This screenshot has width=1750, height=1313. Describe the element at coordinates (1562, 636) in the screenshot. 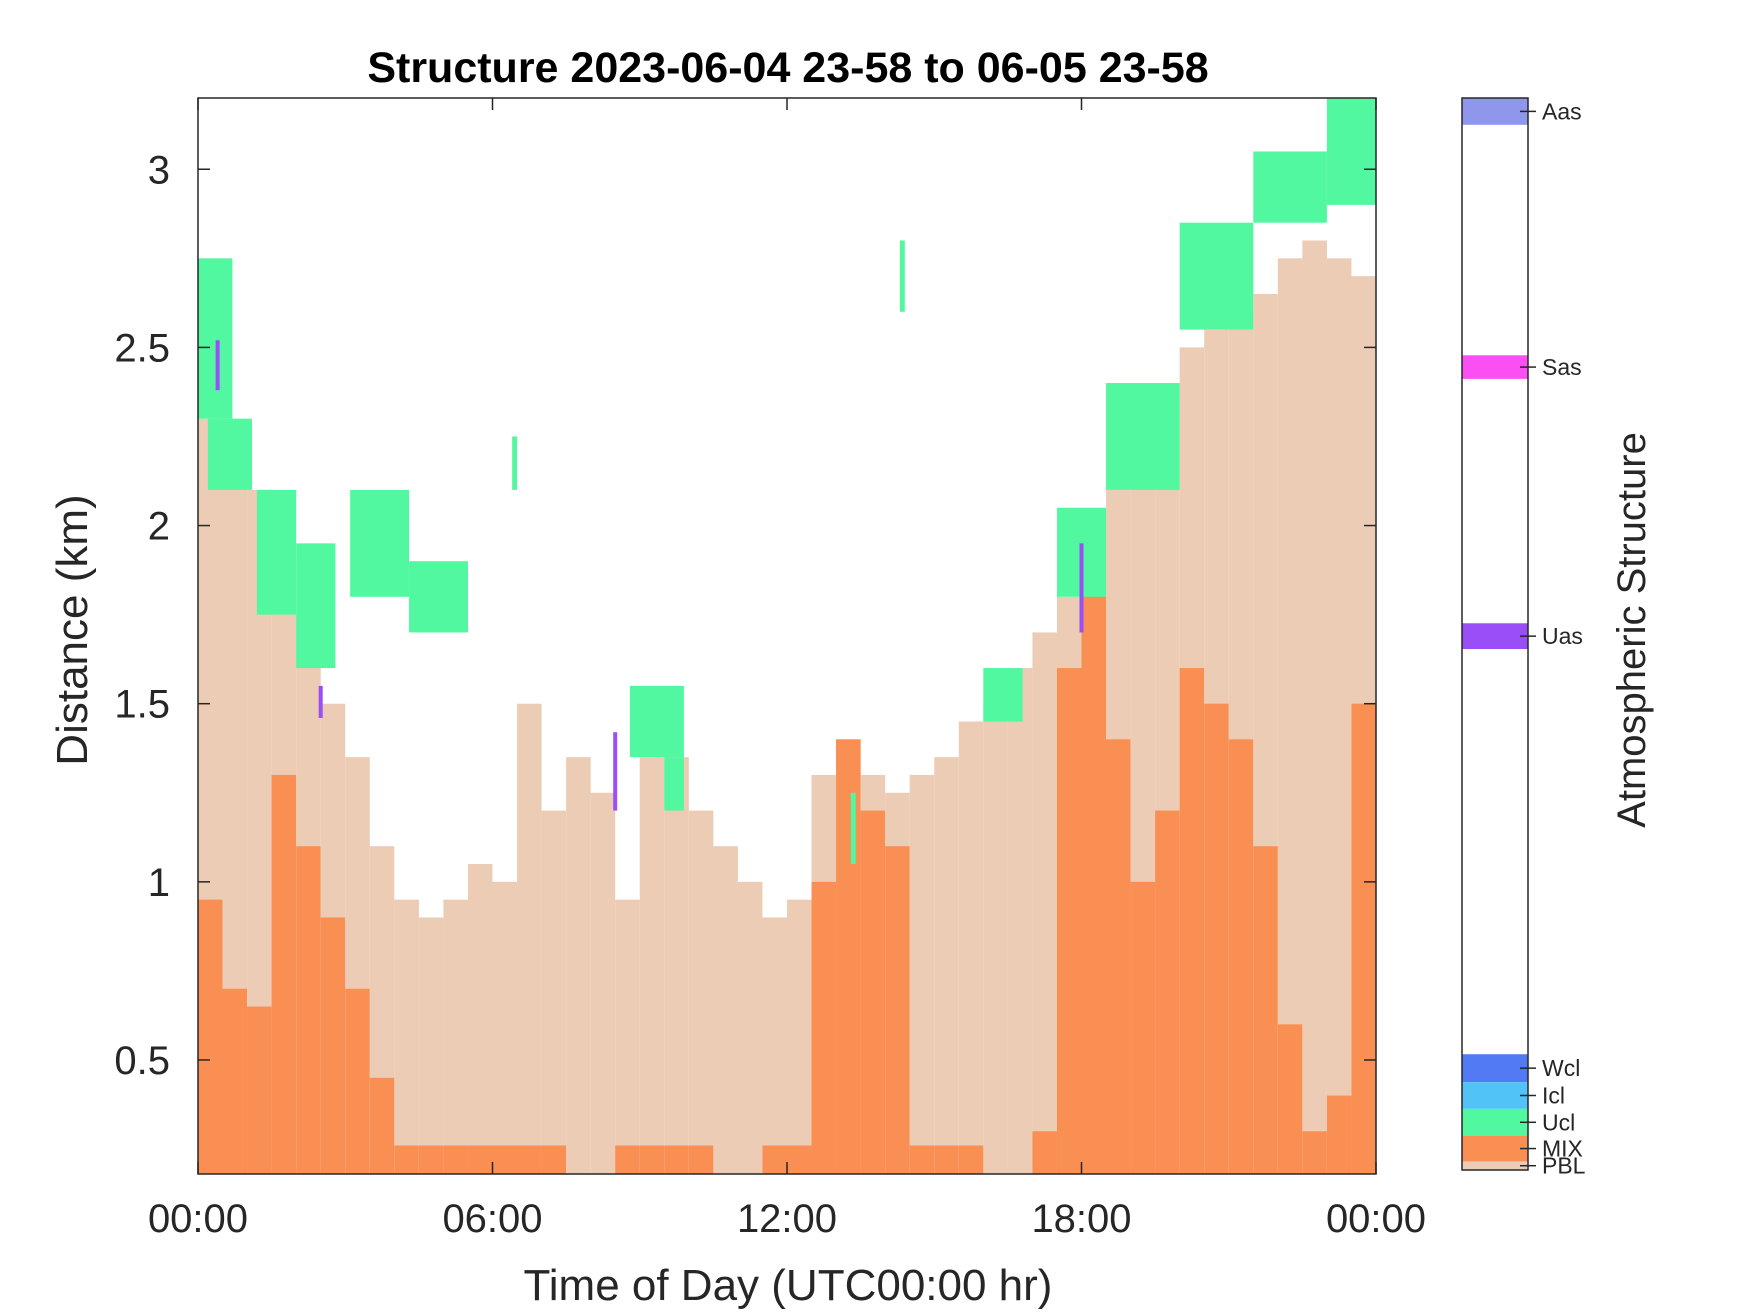

I see `colorbar-tick-label: Uas` at that location.